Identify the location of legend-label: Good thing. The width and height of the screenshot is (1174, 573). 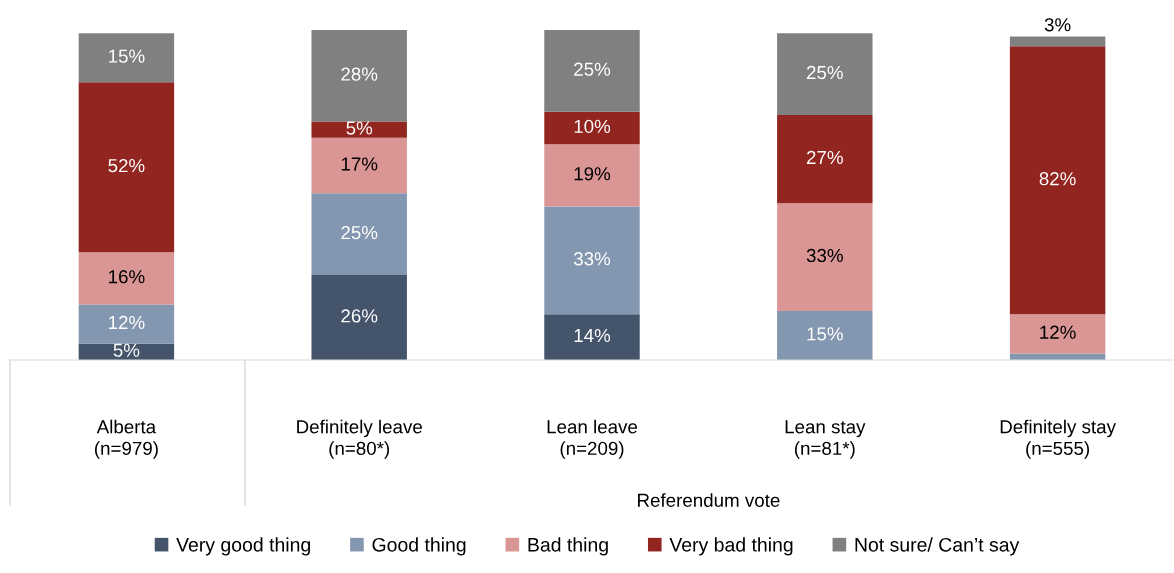
(419, 546).